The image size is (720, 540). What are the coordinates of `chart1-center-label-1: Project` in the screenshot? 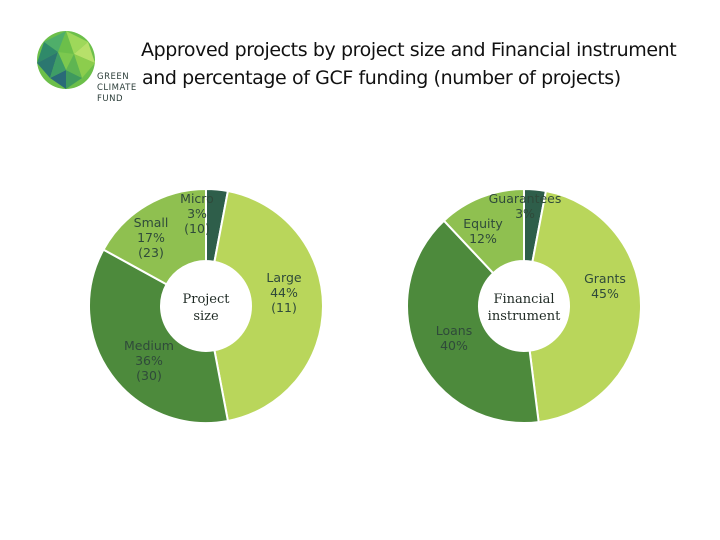 It's located at (206, 299).